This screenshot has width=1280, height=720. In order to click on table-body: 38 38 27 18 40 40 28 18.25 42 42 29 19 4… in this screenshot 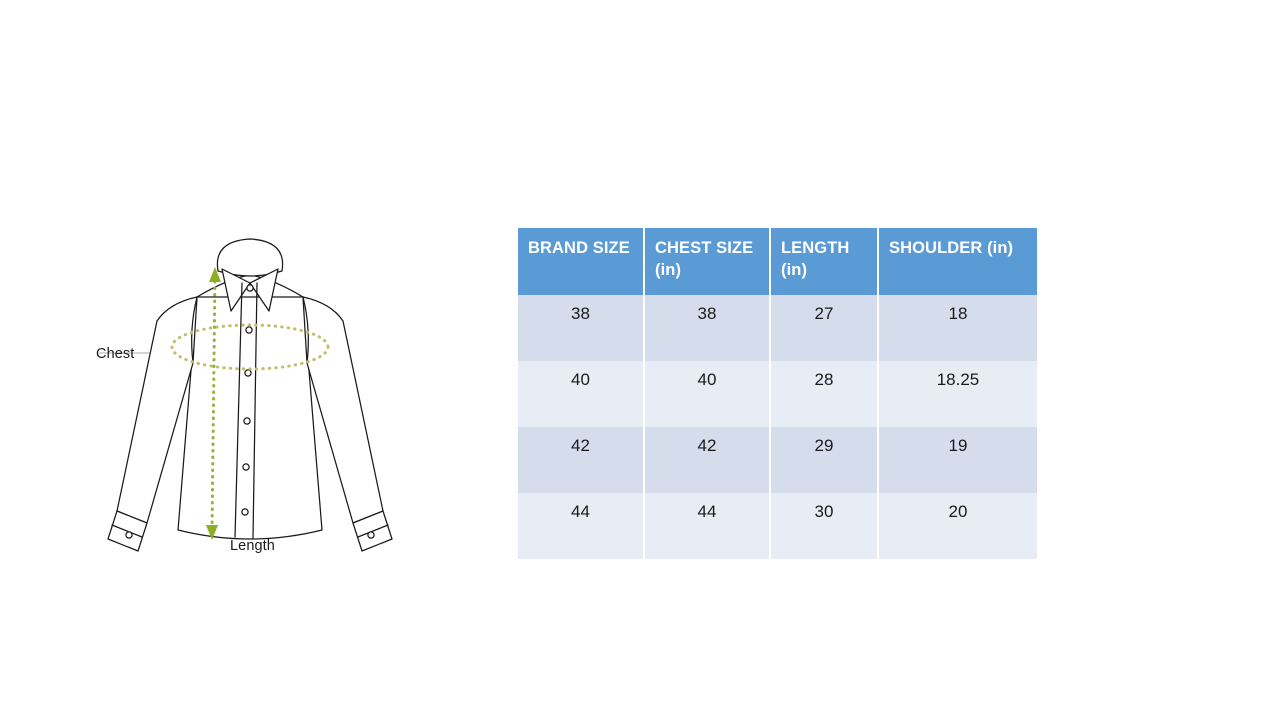, I will do `click(777, 426)`.